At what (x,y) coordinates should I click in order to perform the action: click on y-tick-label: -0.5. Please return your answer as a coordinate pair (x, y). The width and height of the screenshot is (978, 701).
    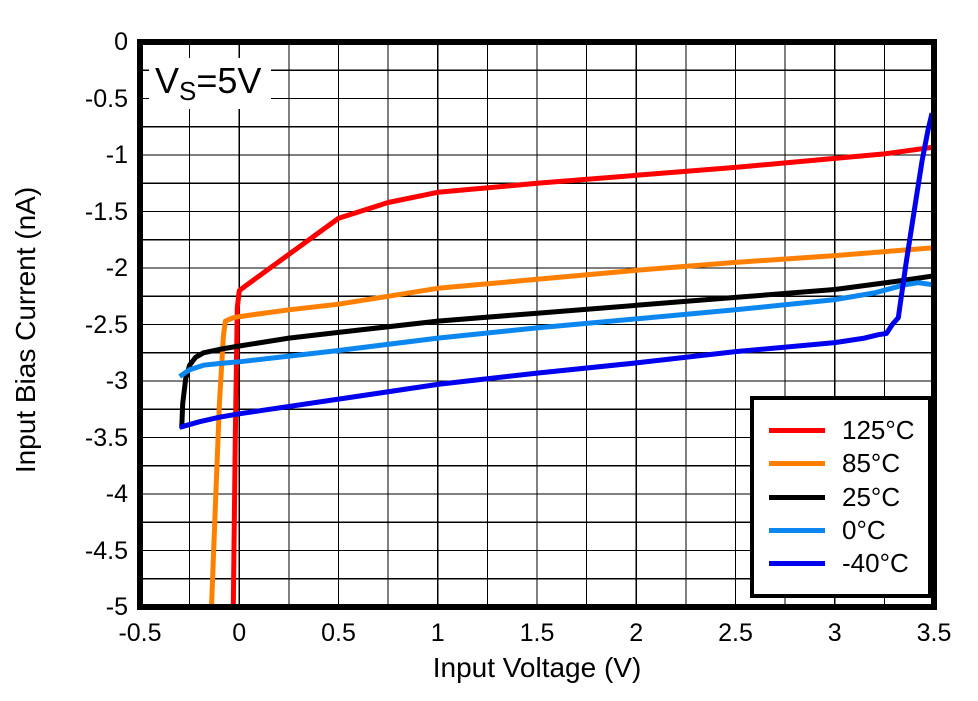
    Looking at the image, I should click on (106, 98).